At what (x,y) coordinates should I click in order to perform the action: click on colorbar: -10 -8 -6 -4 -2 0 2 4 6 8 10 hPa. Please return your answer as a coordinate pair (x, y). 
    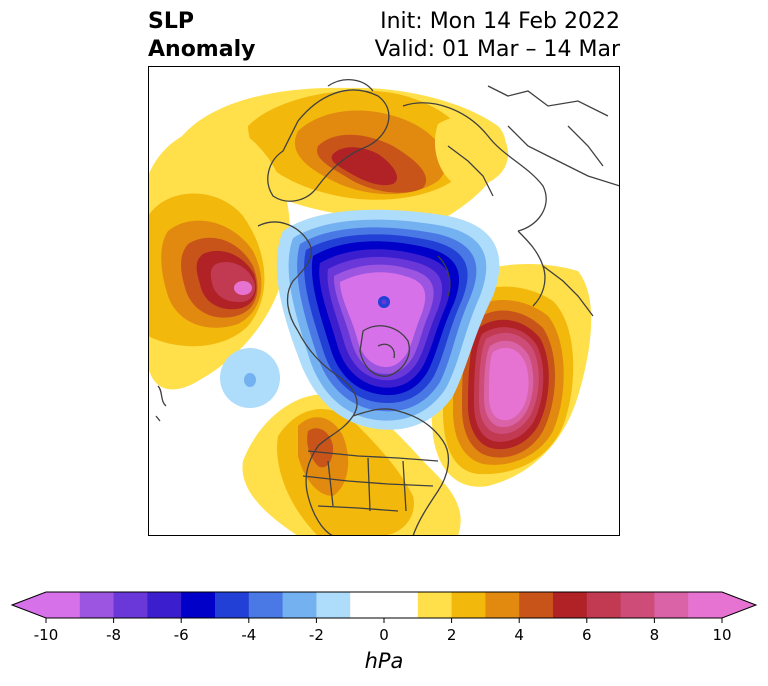
    Looking at the image, I should click on (384, 632).